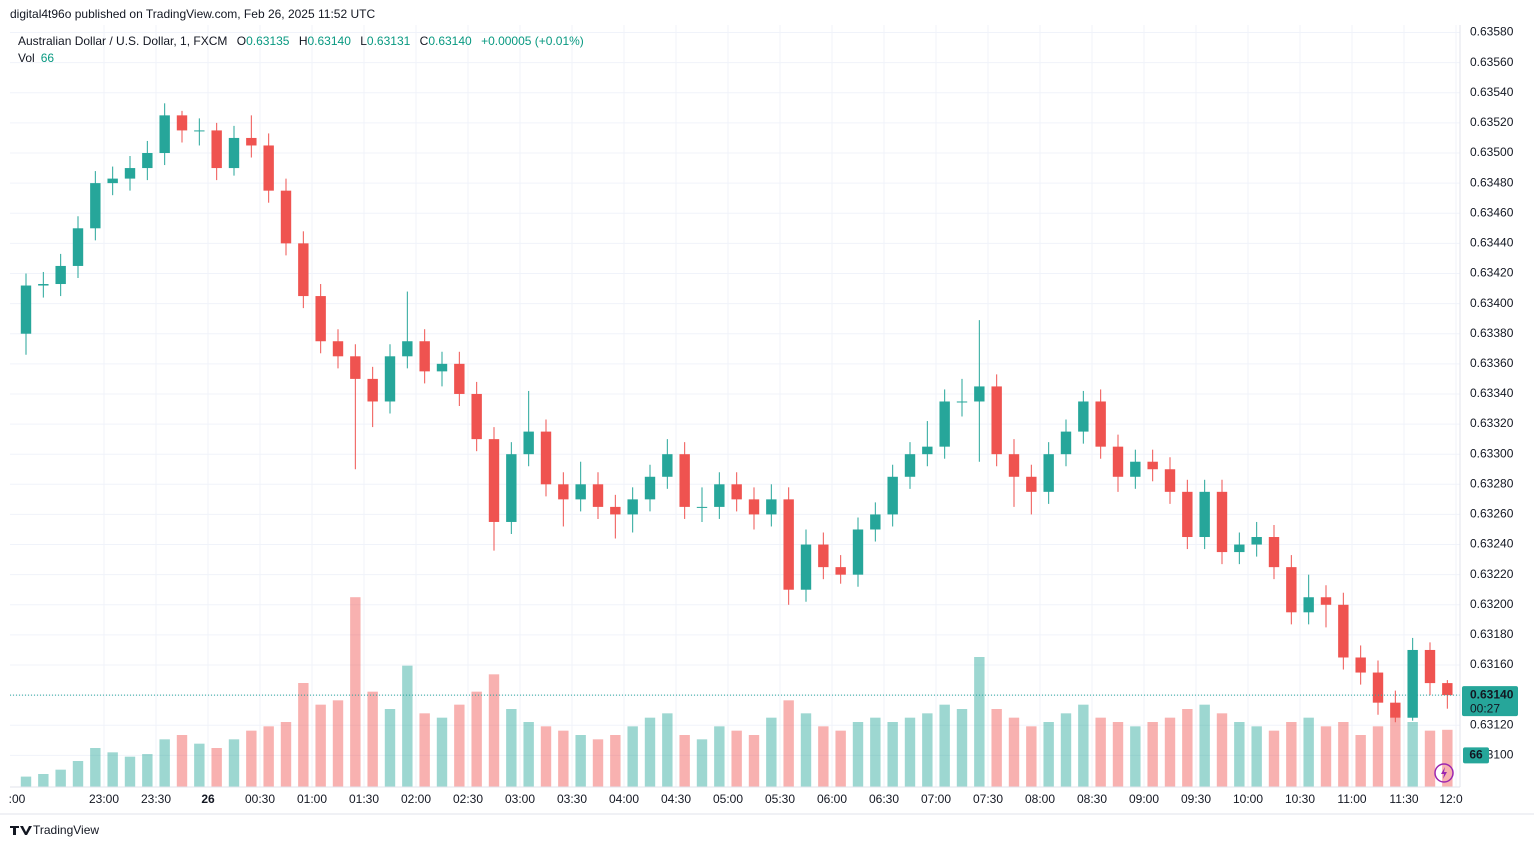 The width and height of the screenshot is (1534, 849). Describe the element at coordinates (1248, 799) in the screenshot. I see `x-tick-label: 10:00` at that location.